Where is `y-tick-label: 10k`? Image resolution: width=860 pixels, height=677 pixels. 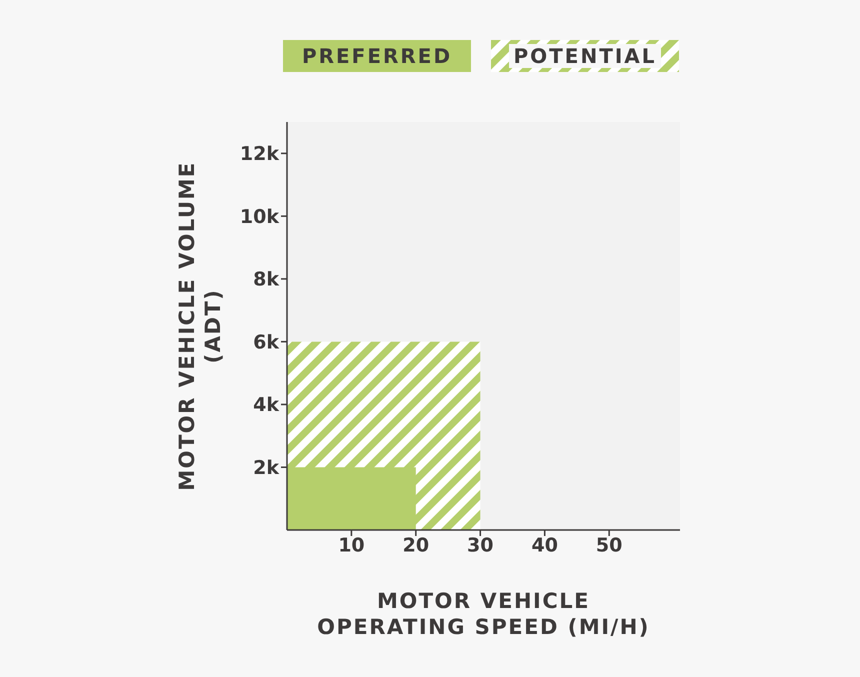 y-tick-label: 10k is located at coordinates (260, 217).